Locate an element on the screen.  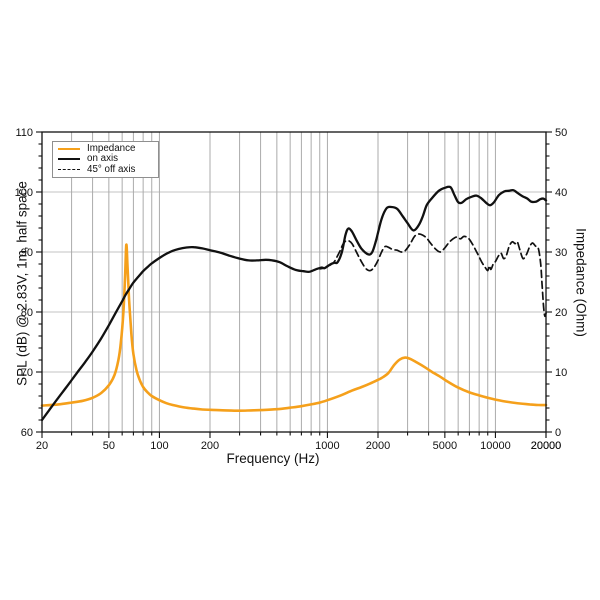
y-right-tick-label: 30 is located at coordinates (561, 253).